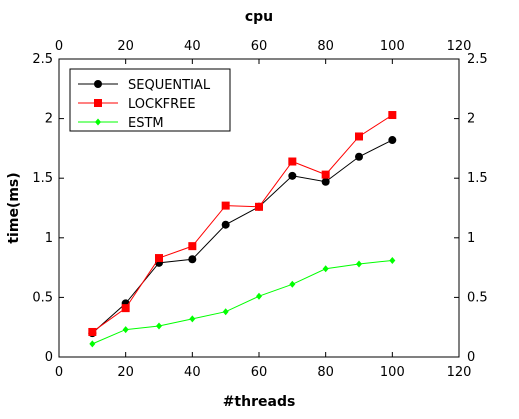 The height and width of the screenshot is (419, 519). I want to click on x-tick-label-top: 0, so click(59, 46).